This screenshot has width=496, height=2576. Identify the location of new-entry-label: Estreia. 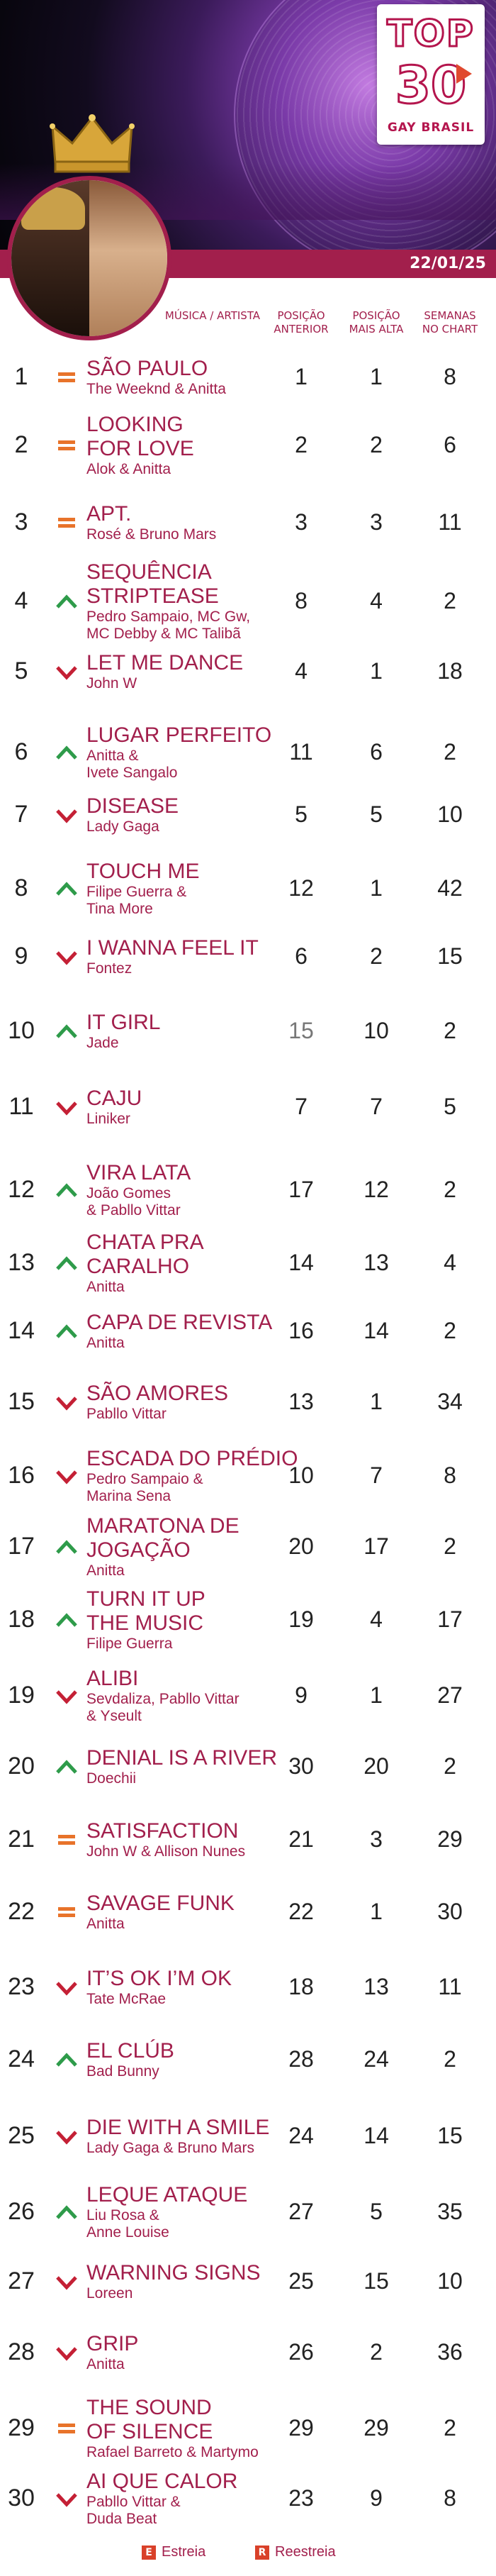
(184, 2552).